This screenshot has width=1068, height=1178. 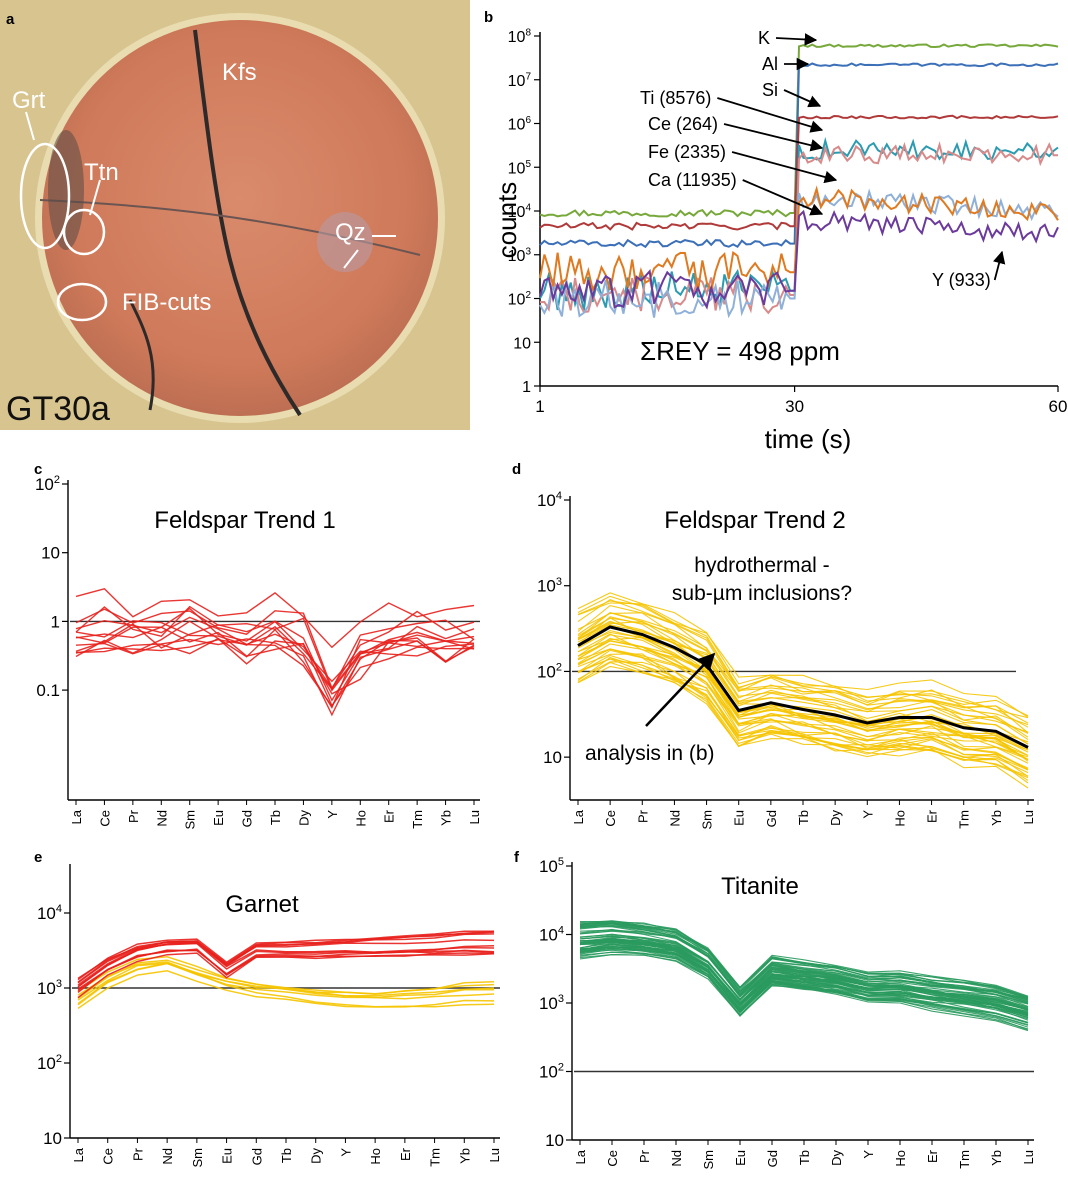 What do you see at coordinates (517, 857) in the screenshot?
I see `panel-f-letter: f` at bounding box center [517, 857].